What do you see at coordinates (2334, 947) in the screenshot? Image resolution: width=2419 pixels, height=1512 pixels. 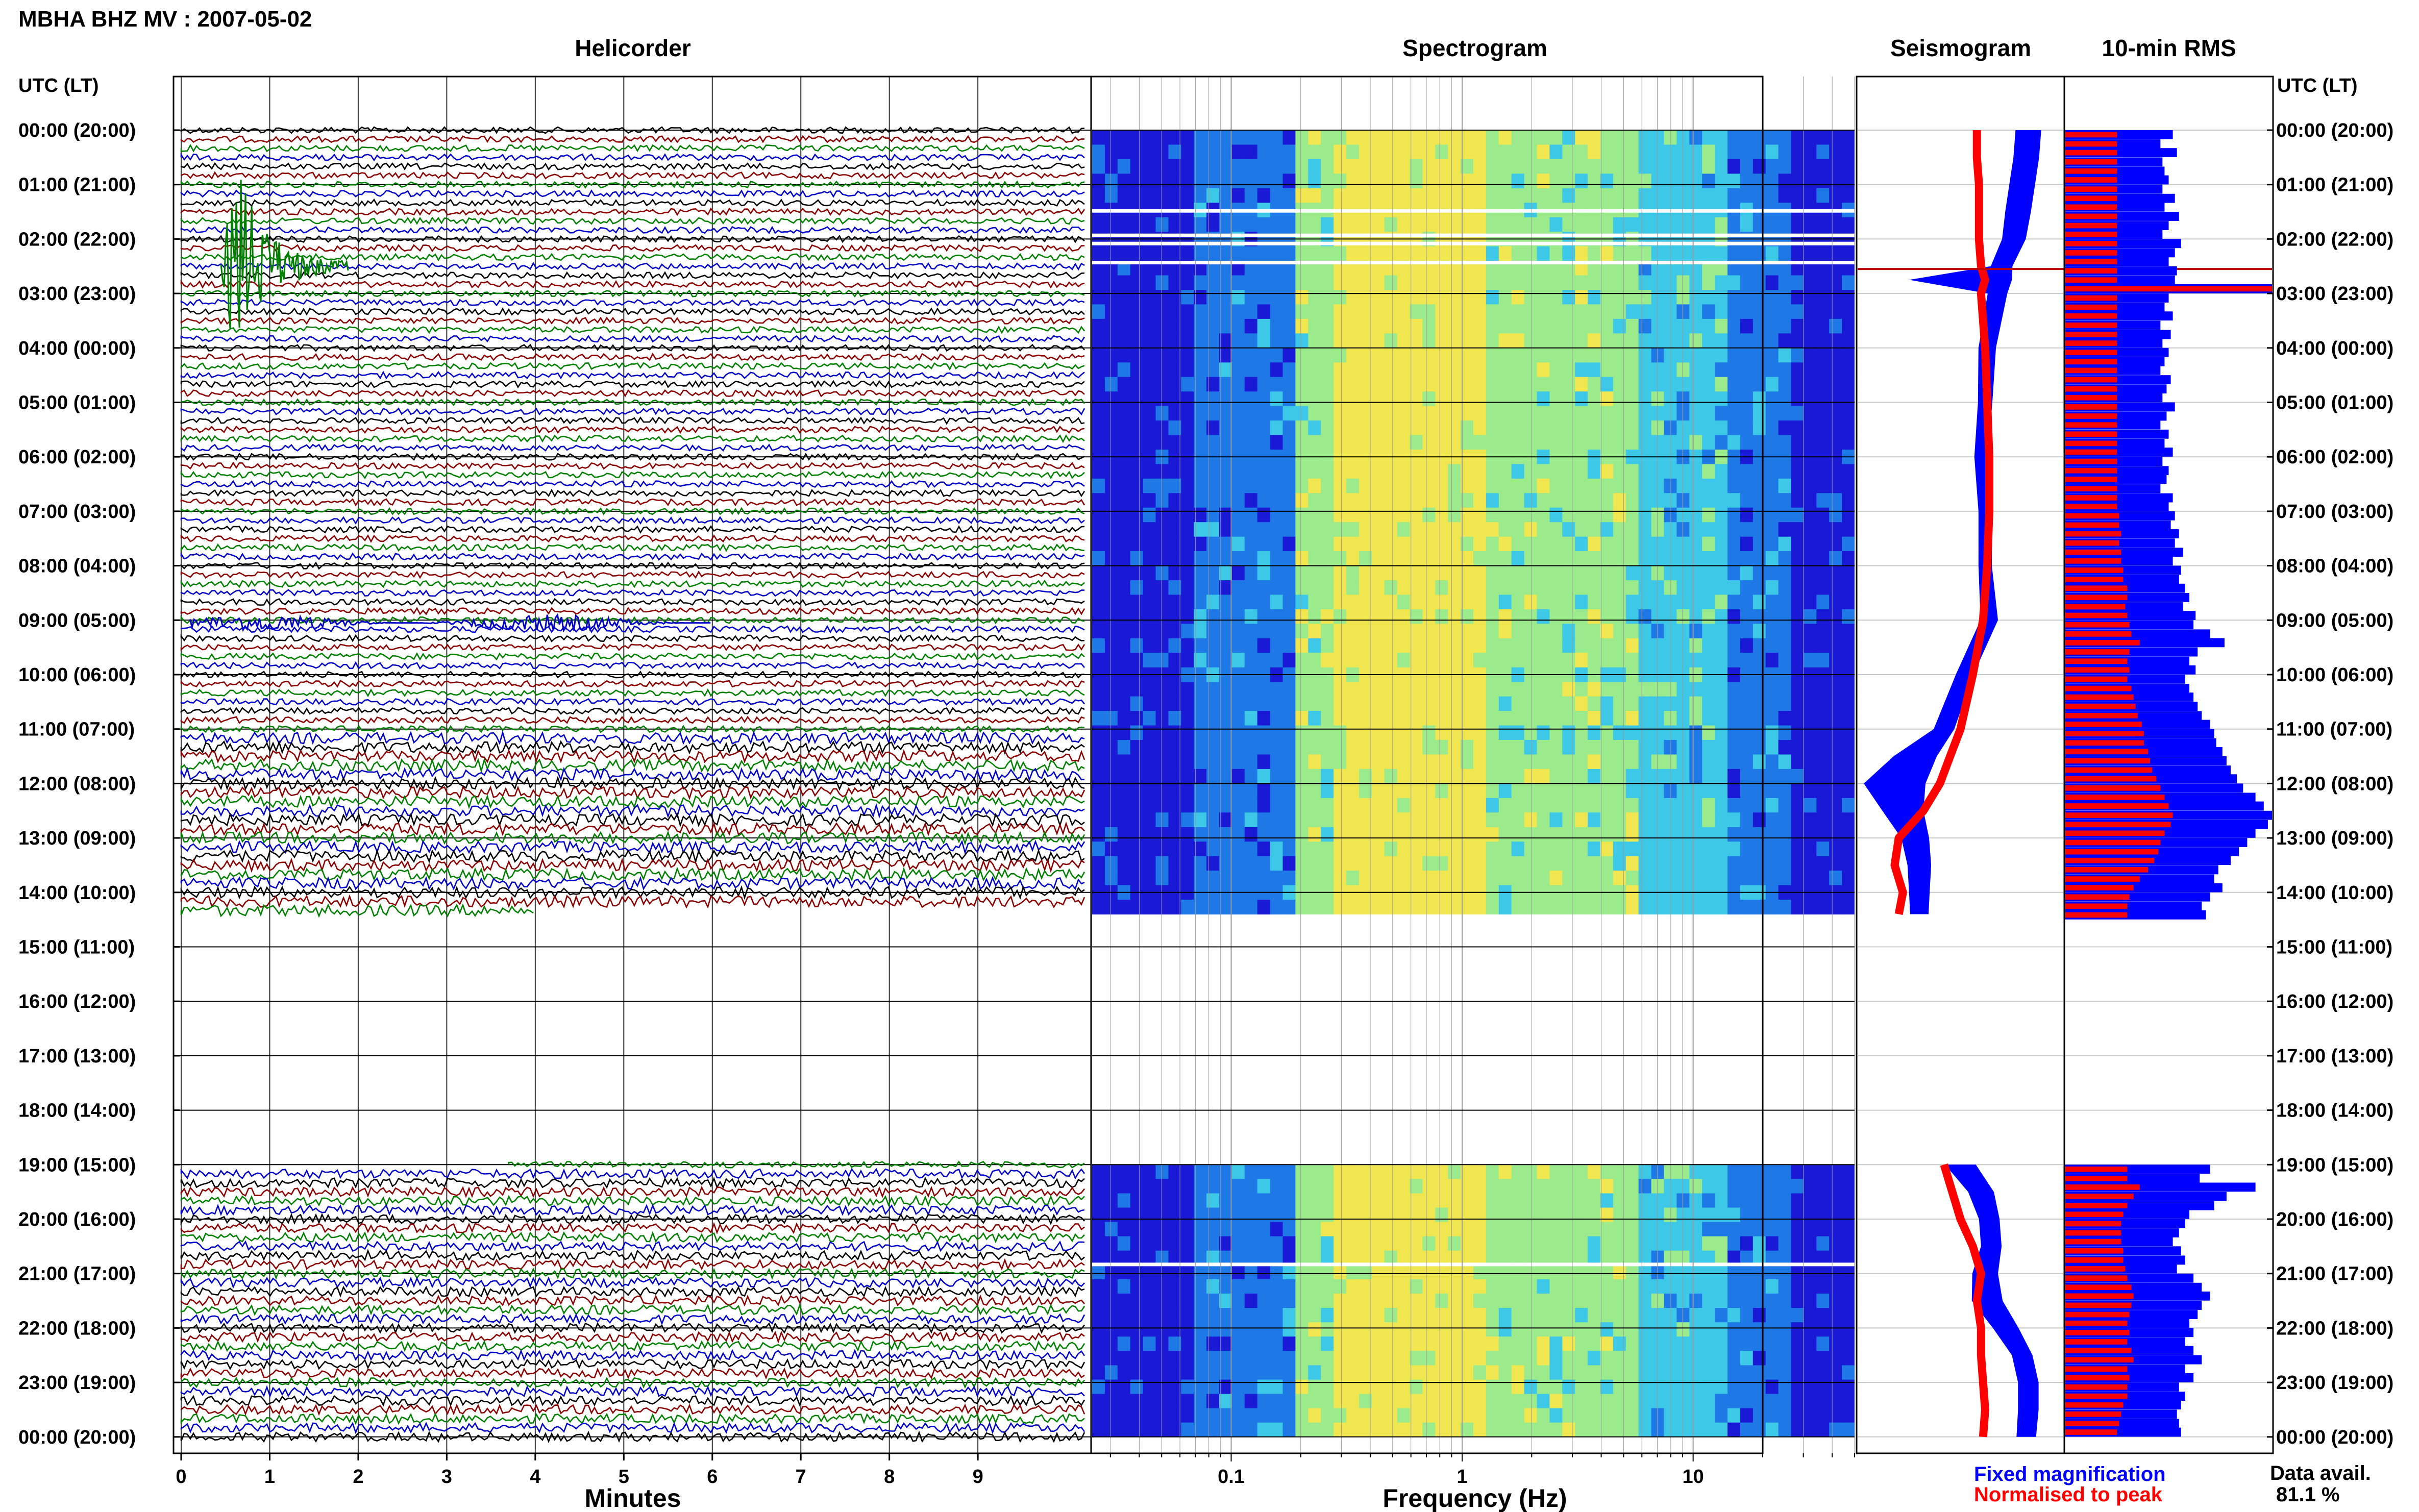 I see `time-label-right: 15:00 (11:00)` at bounding box center [2334, 947].